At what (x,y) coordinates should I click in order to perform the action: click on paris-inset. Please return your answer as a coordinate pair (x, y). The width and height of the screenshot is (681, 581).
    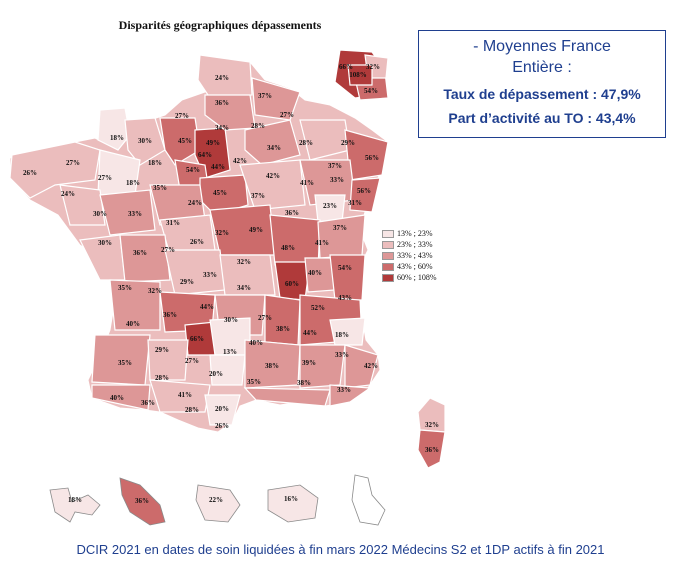
    Looking at the image, I should click on (361, 75).